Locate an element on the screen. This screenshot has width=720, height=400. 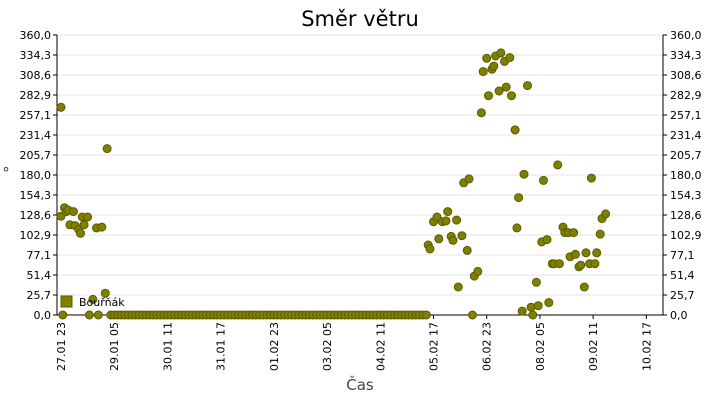
legend: Bouřňák is located at coordinates (92, 302).